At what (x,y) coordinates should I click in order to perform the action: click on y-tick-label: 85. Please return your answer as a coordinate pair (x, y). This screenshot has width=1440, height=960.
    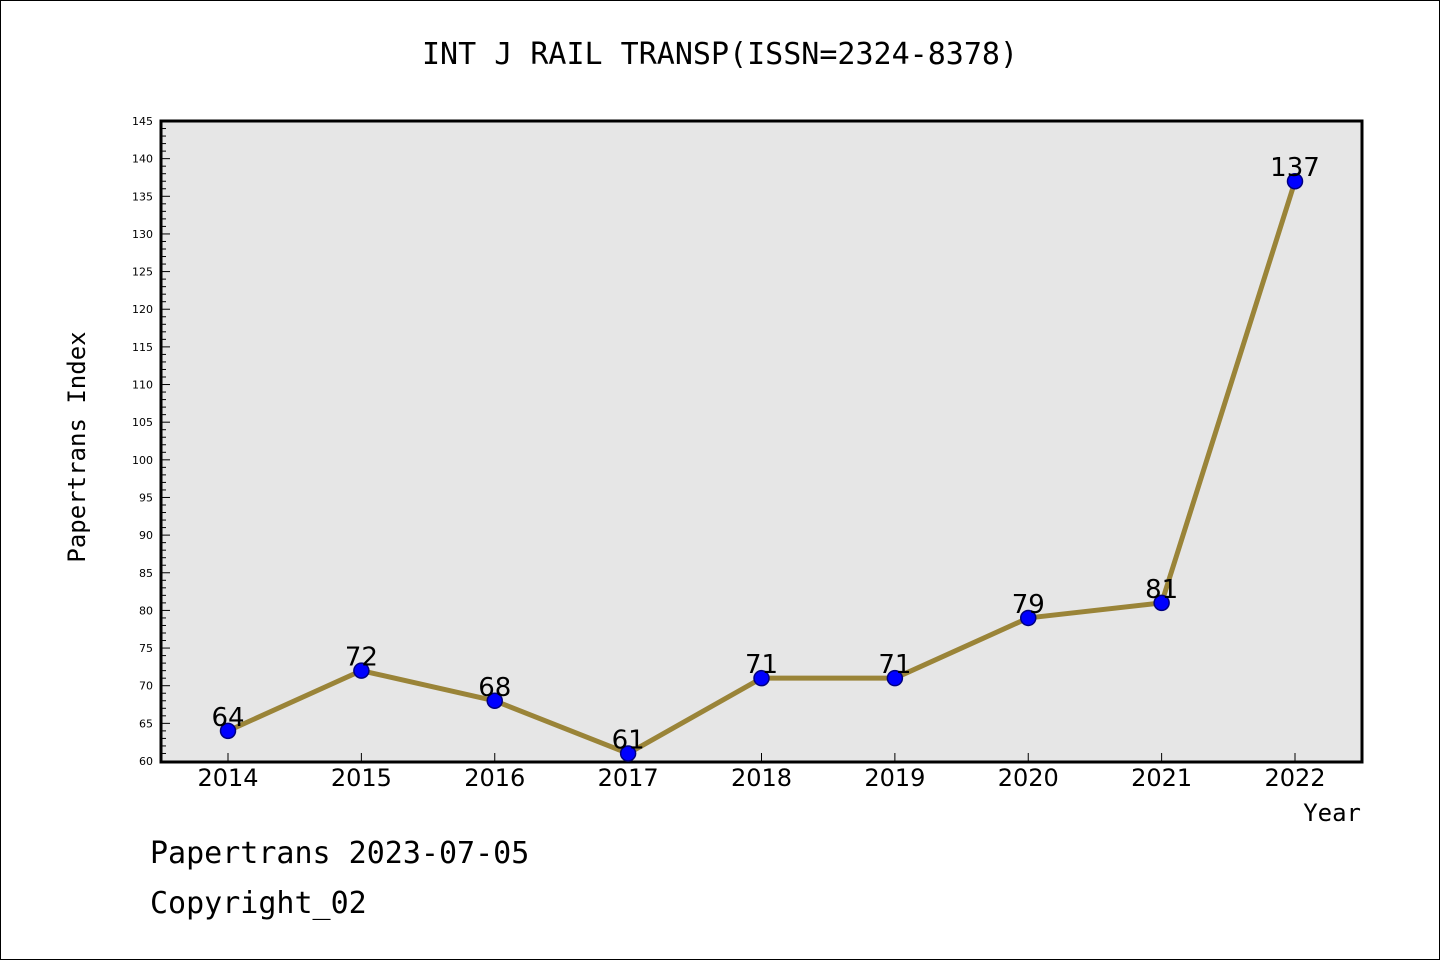
    Looking at the image, I should click on (146, 573).